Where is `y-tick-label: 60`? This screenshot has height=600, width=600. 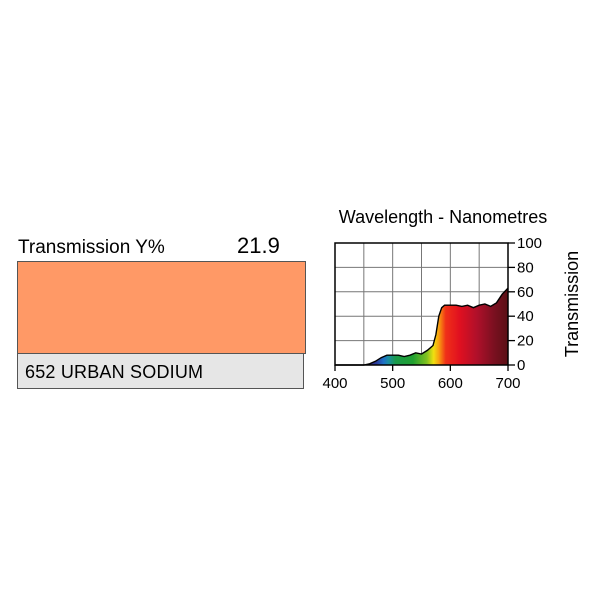 y-tick-label: 60 is located at coordinates (525, 292).